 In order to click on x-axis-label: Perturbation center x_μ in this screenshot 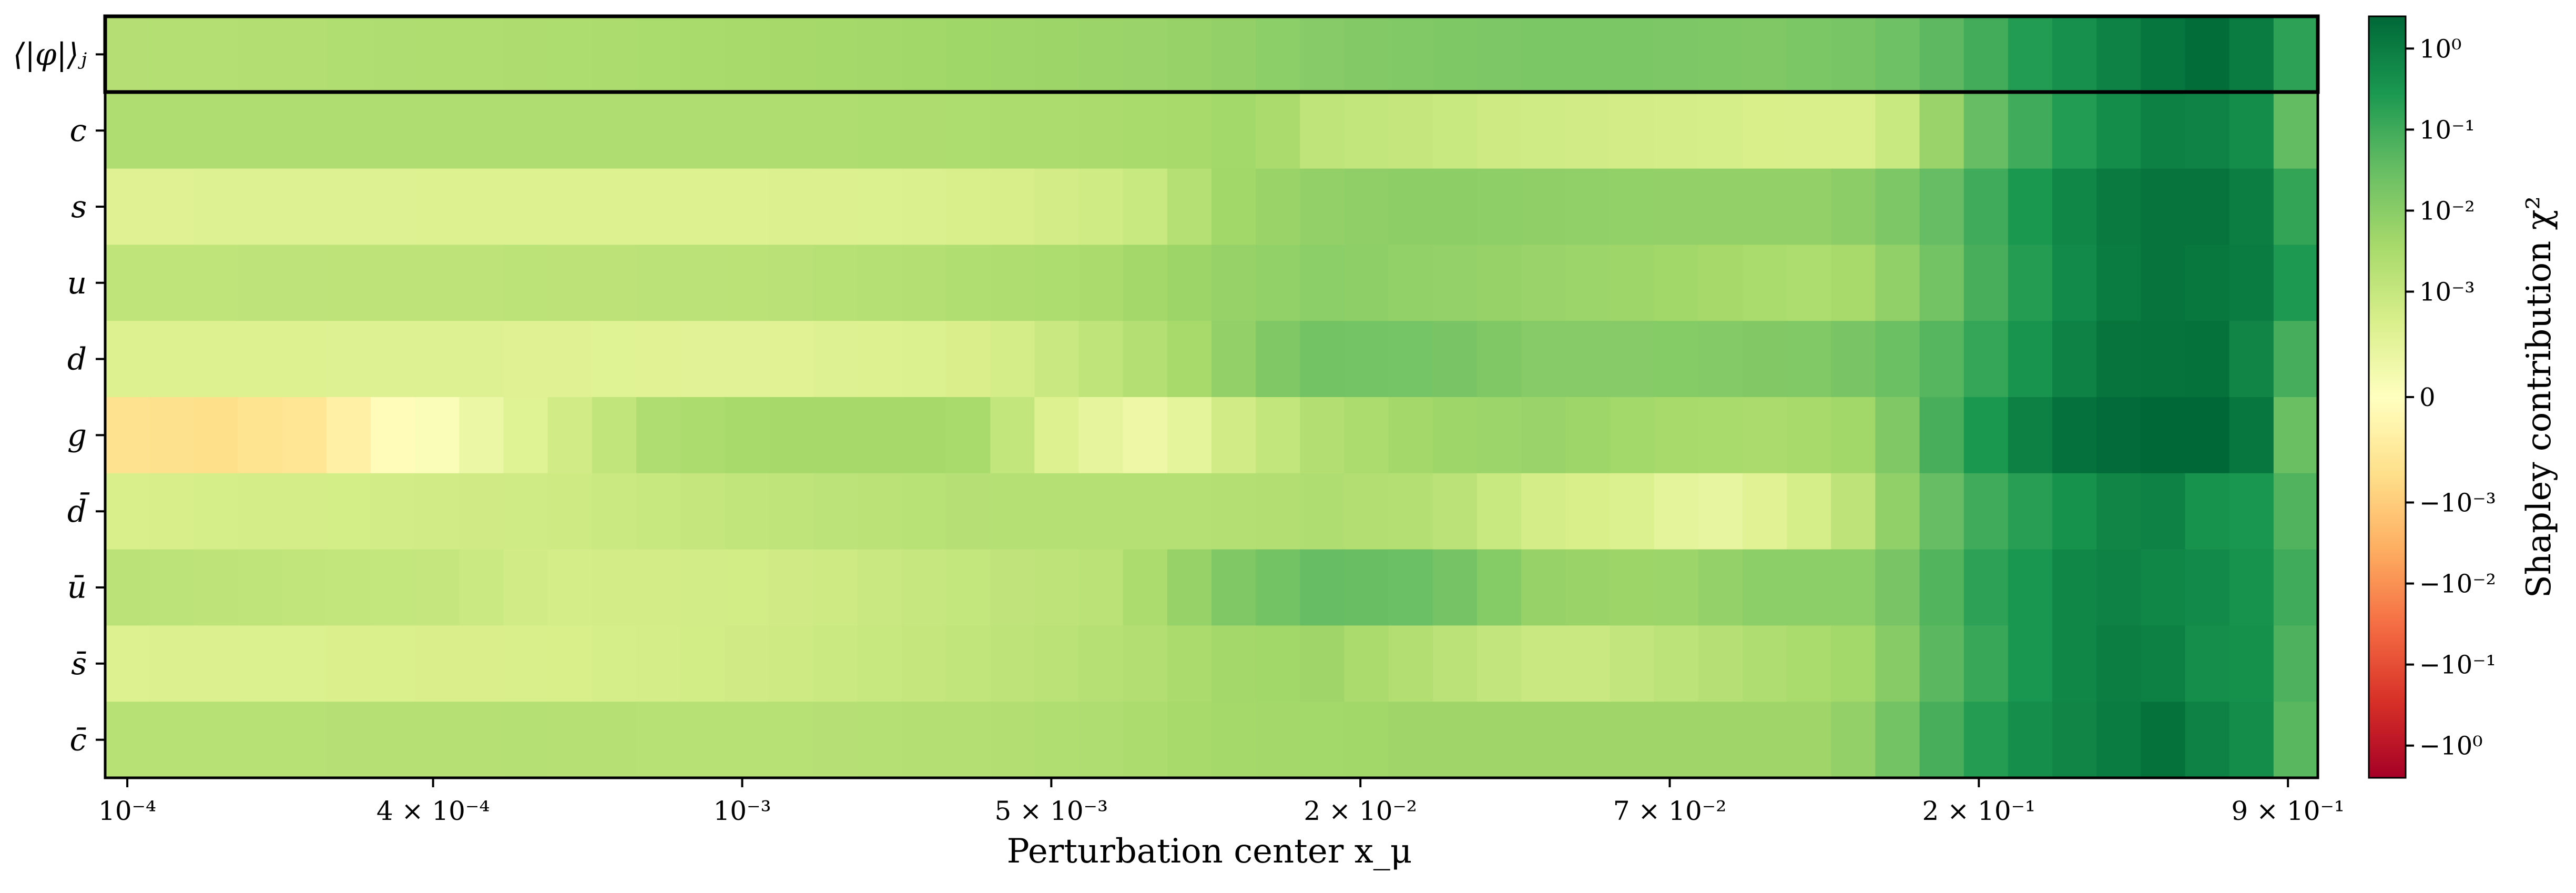, I will do `click(1209, 851)`.